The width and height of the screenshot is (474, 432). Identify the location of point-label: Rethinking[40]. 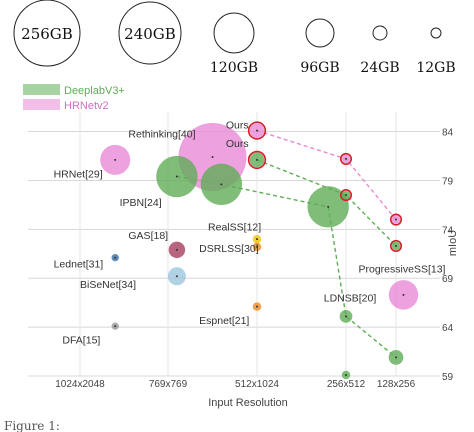
(161, 134).